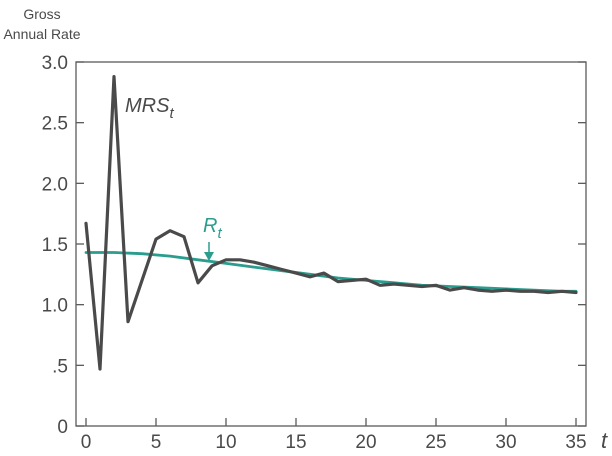 This screenshot has height=456, width=612. What do you see at coordinates (575, 441) in the screenshot?
I see `x-tick-label: 35` at bounding box center [575, 441].